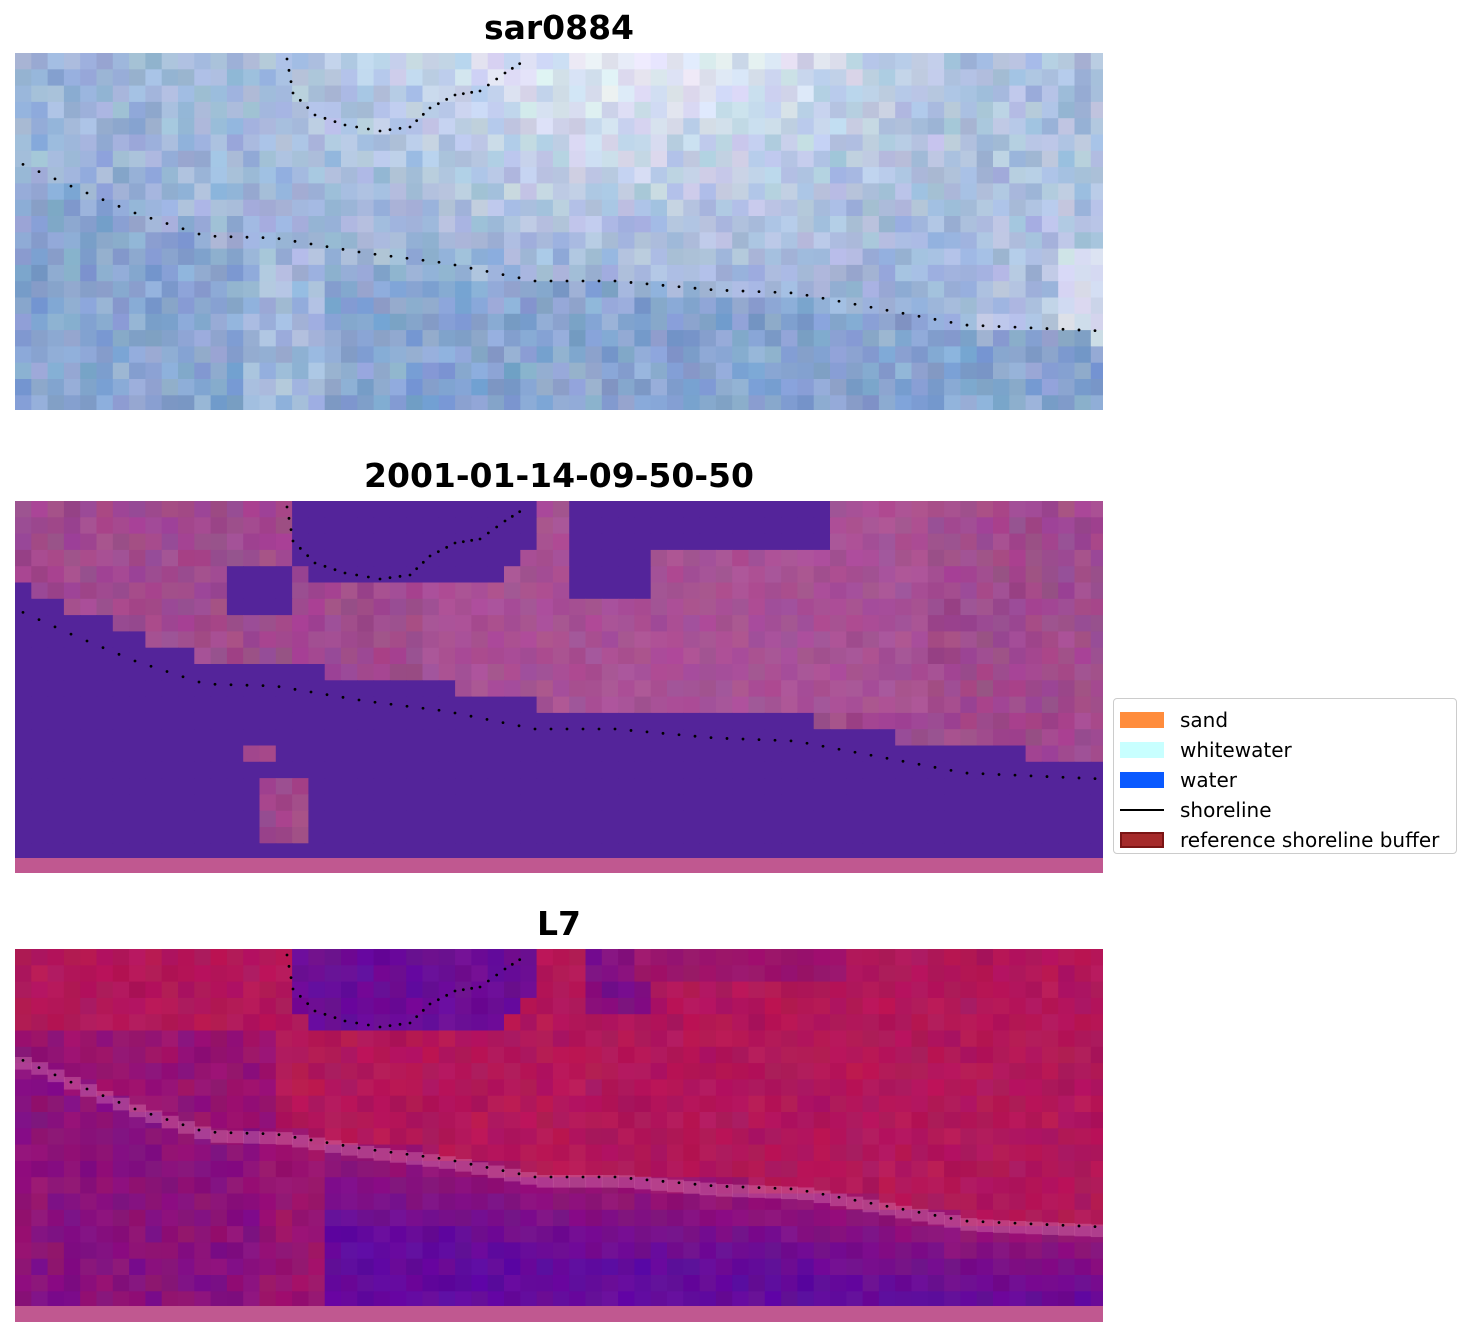  Describe the element at coordinates (1285, 720) in the screenshot. I see `legend-item-sand: sand` at that location.